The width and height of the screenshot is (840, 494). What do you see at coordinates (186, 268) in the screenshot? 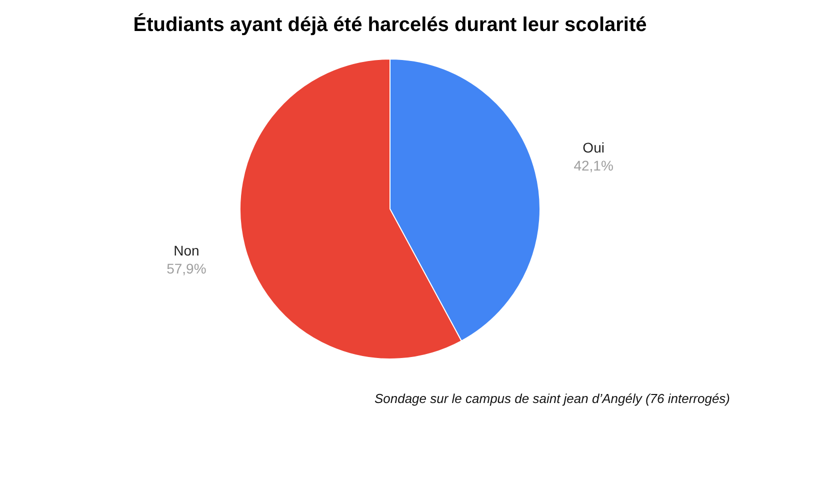
I see `data-label: 57,9%` at bounding box center [186, 268].